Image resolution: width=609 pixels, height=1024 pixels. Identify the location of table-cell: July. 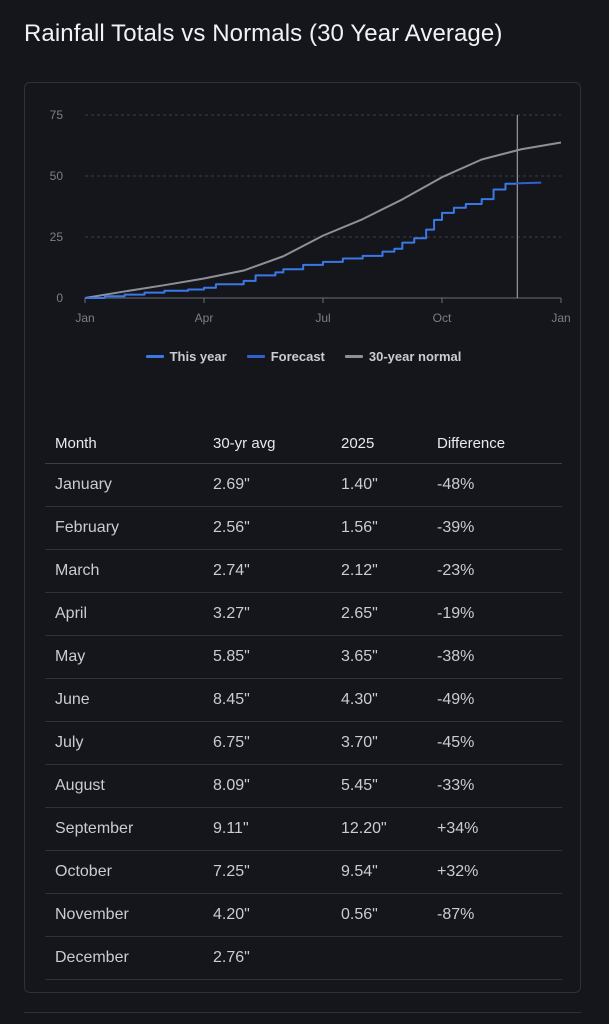
(124, 743).